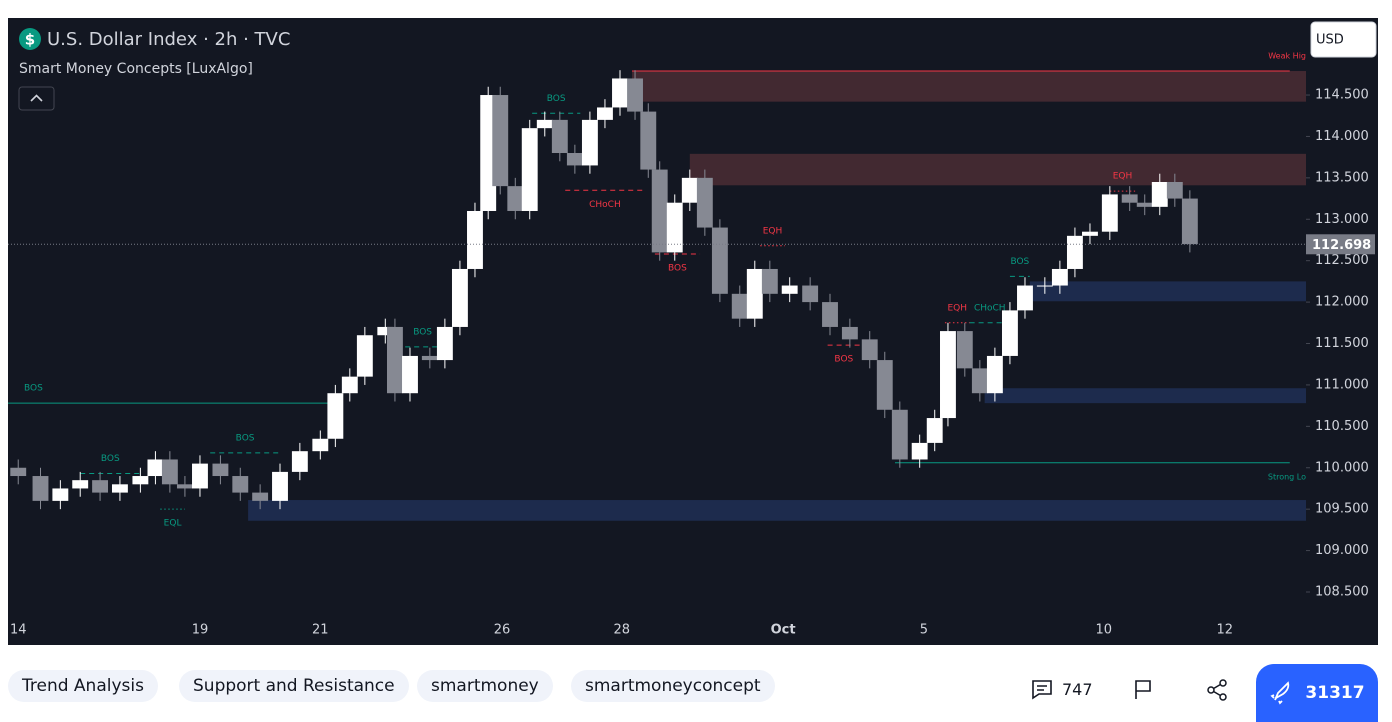  What do you see at coordinates (924, 630) in the screenshot?
I see `x-tick-label: 5` at bounding box center [924, 630].